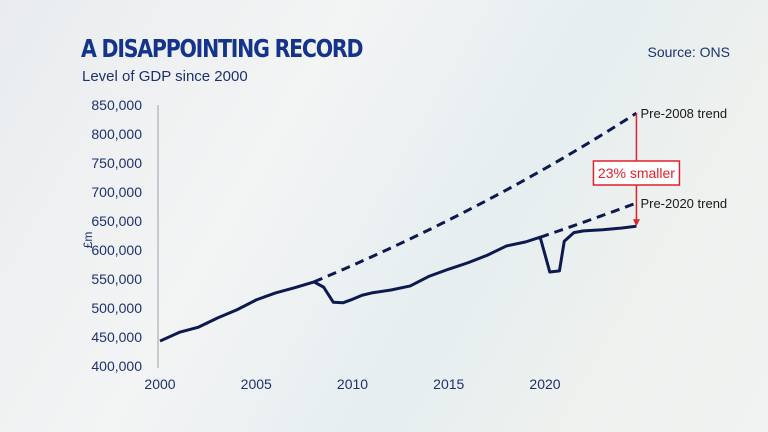  Describe the element at coordinates (636, 223) in the screenshot. I see `arrow-head-icon` at that location.